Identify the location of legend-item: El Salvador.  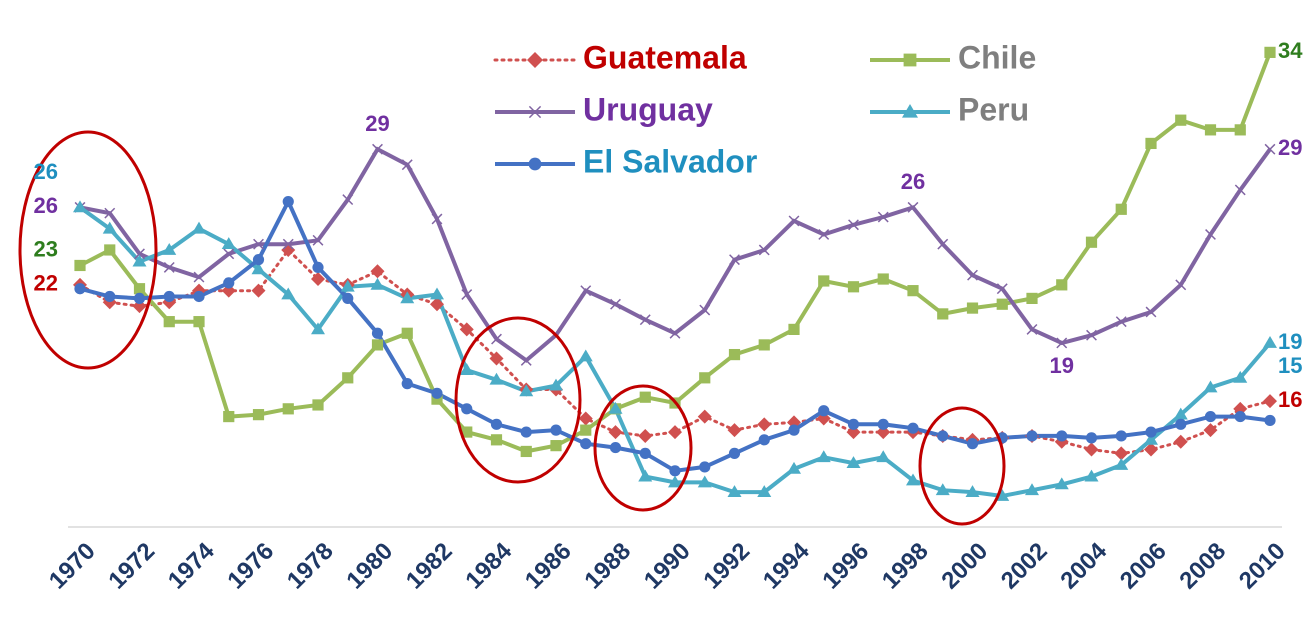
(626, 161).